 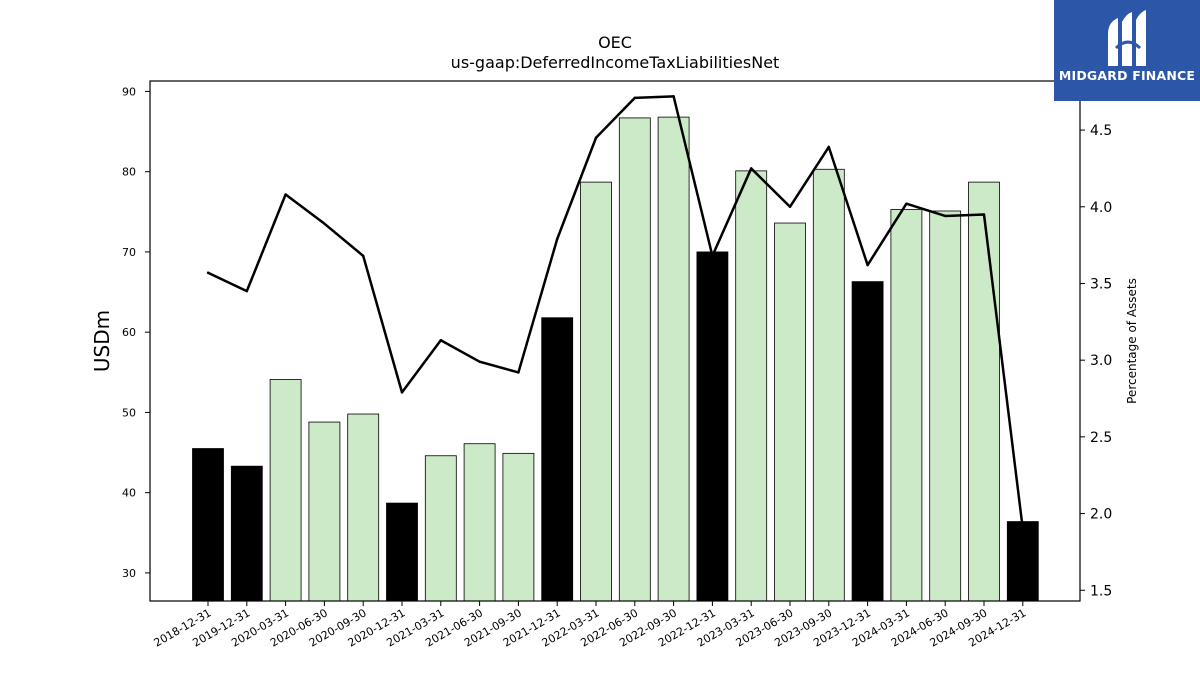 I want to click on left-tick-label: 80, so click(x=129, y=172).